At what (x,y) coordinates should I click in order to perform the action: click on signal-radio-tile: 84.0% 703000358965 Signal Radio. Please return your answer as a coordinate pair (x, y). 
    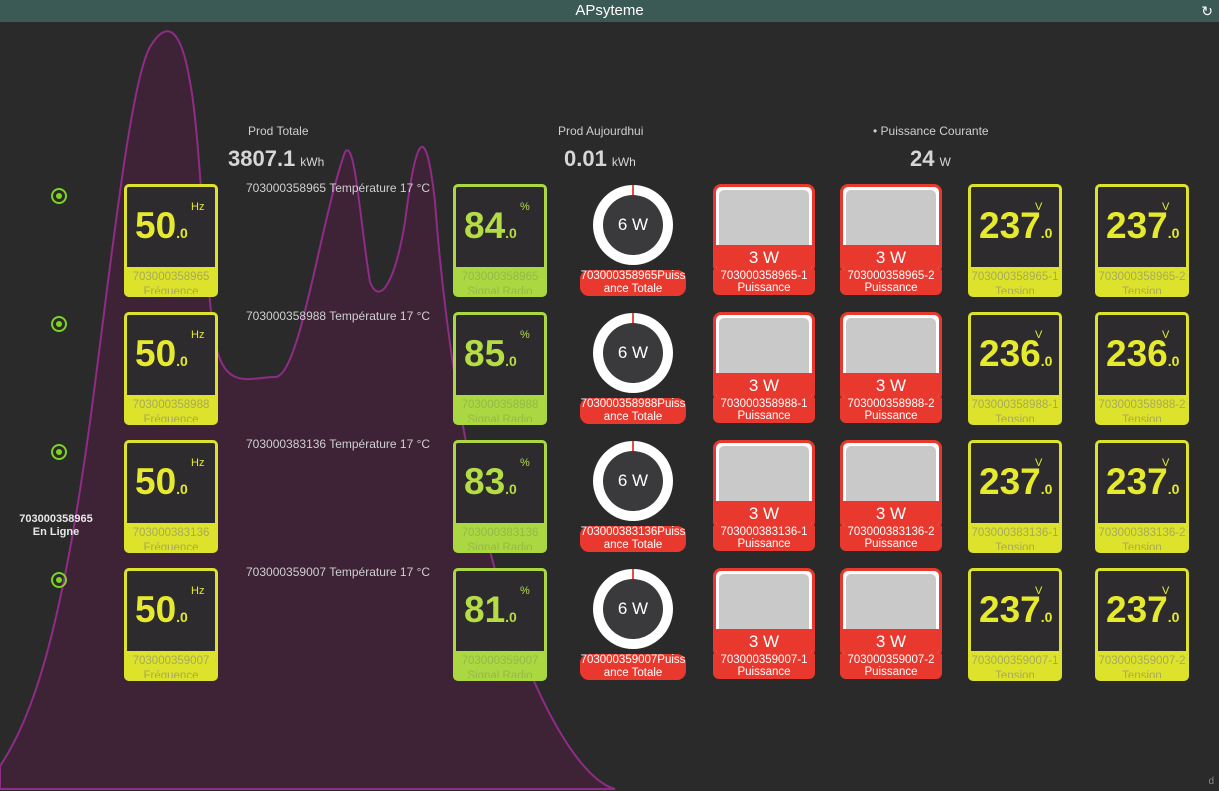
    Looking at the image, I should click on (500, 240).